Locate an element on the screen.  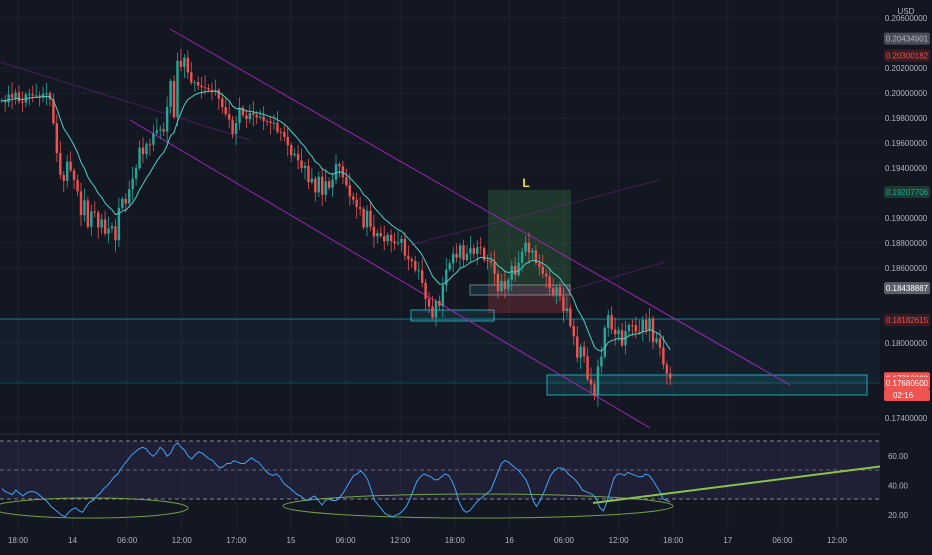
time-tick-label: 17 is located at coordinates (727, 540).